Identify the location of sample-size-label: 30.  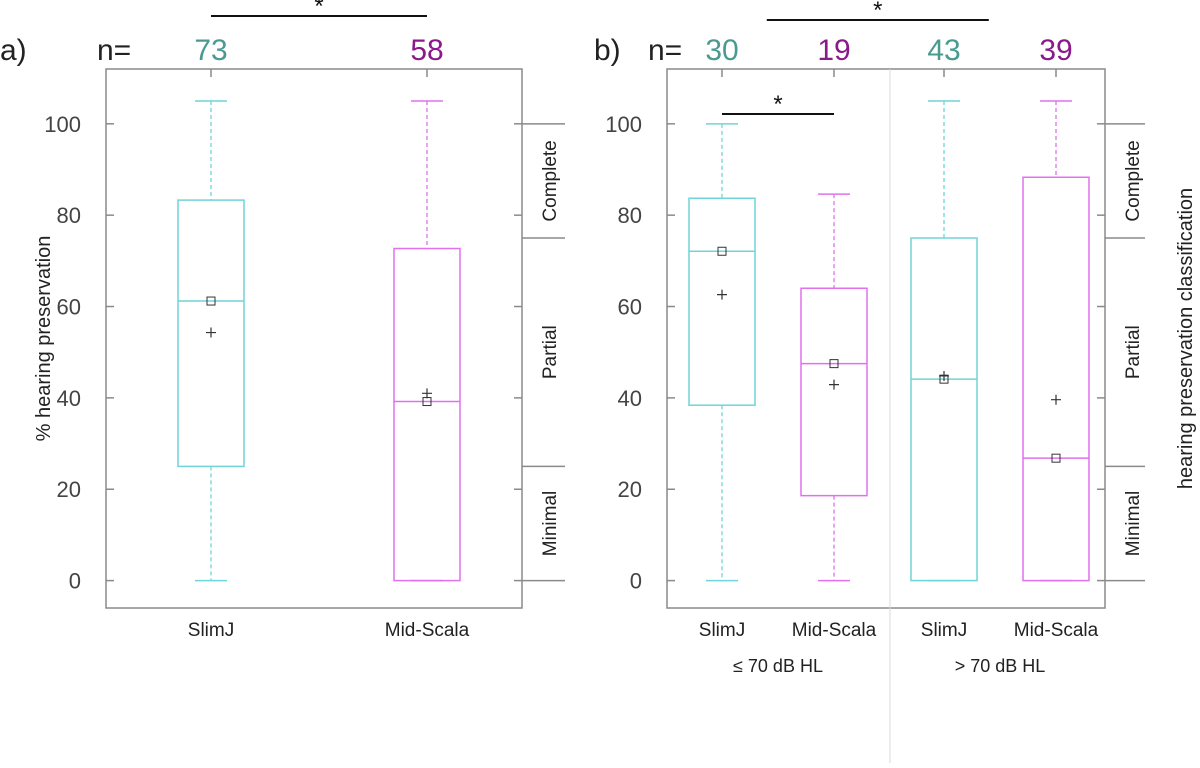
(721, 50).